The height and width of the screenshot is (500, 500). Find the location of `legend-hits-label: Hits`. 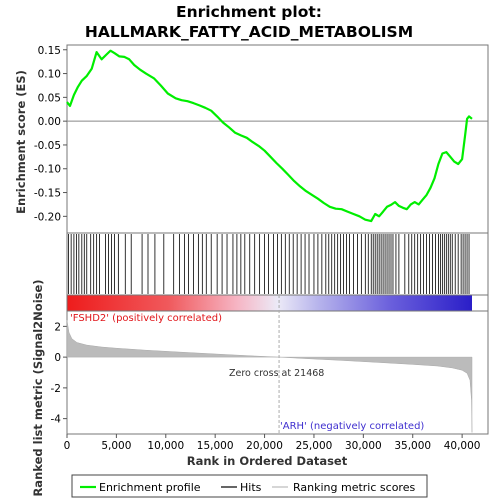

legend-hits-label: Hits is located at coordinates (251, 487).